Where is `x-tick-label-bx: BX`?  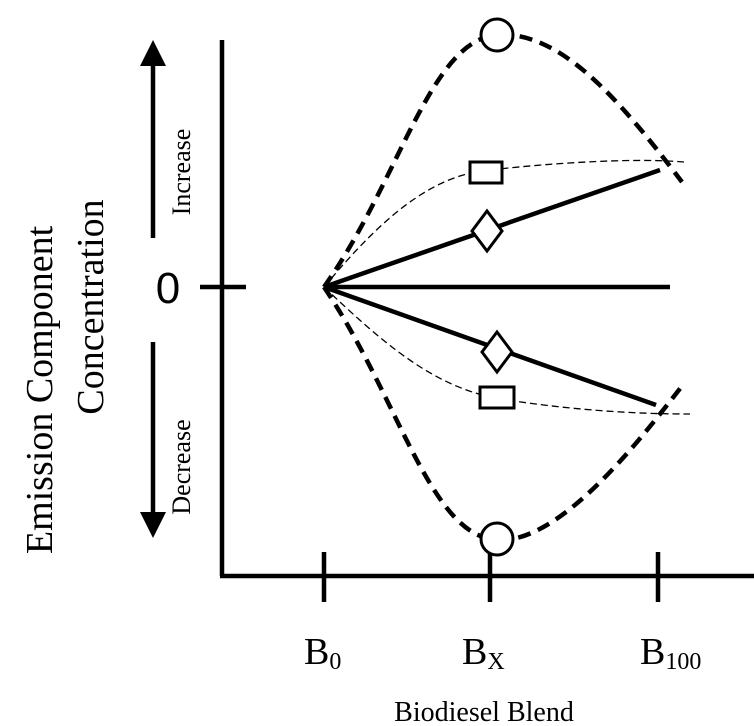
x-tick-label-bx: BX is located at coordinates (483, 653).